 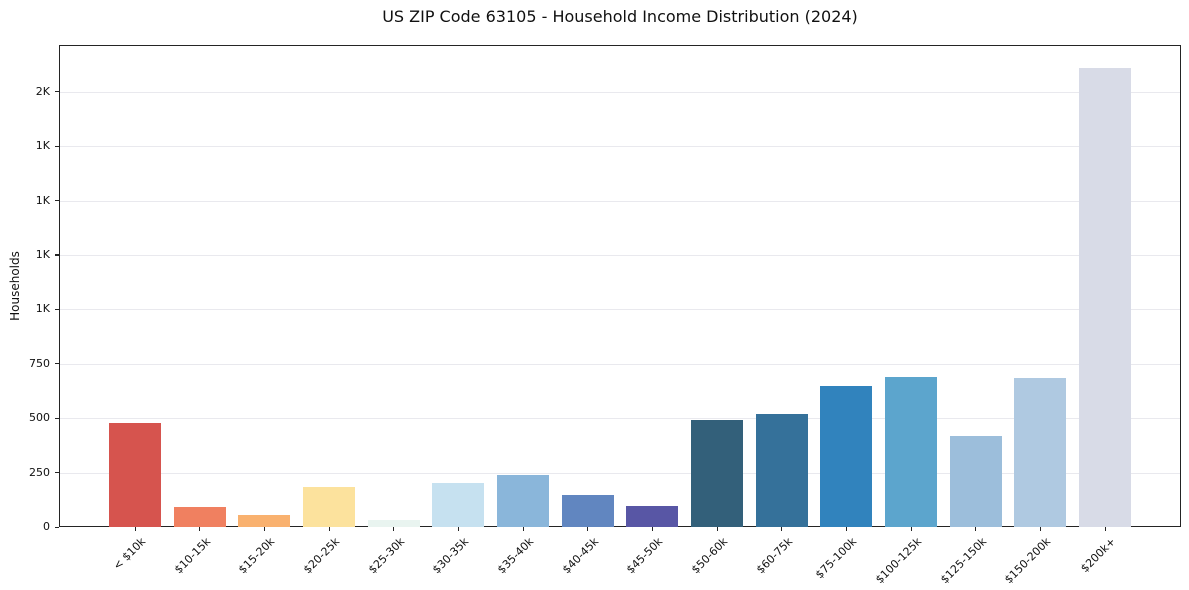 What do you see at coordinates (42, 91) in the screenshot?
I see `y-tick-label: 2K` at bounding box center [42, 91].